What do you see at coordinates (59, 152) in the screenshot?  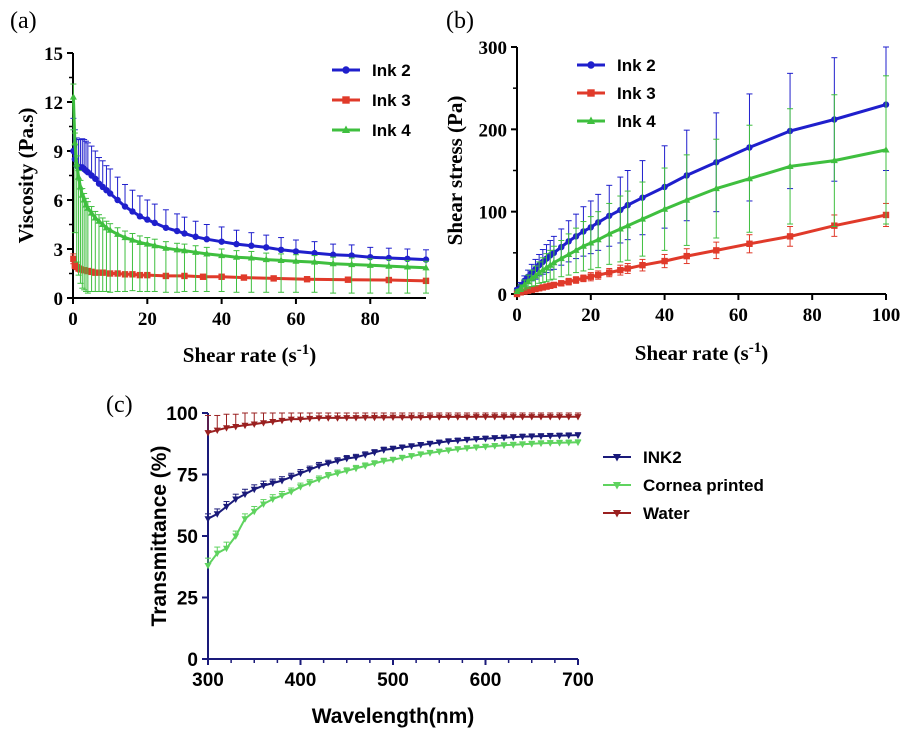 I see `y-tick-label: 9` at bounding box center [59, 152].